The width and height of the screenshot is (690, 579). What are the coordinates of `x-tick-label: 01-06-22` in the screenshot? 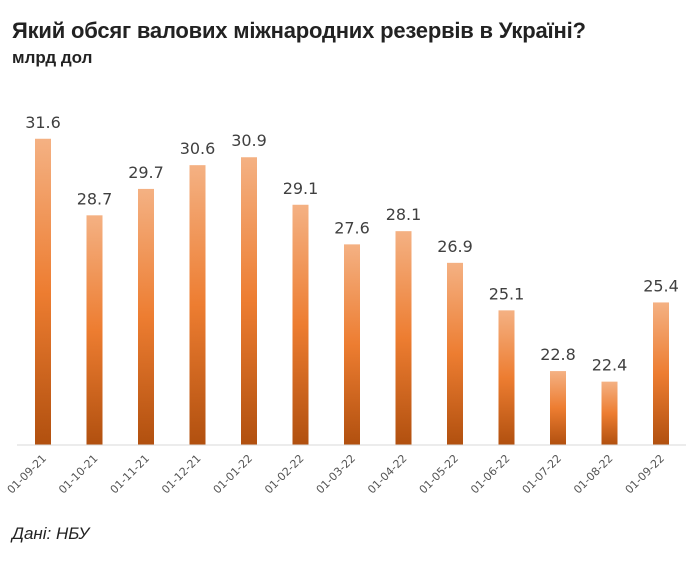 It's located at (490, 474).